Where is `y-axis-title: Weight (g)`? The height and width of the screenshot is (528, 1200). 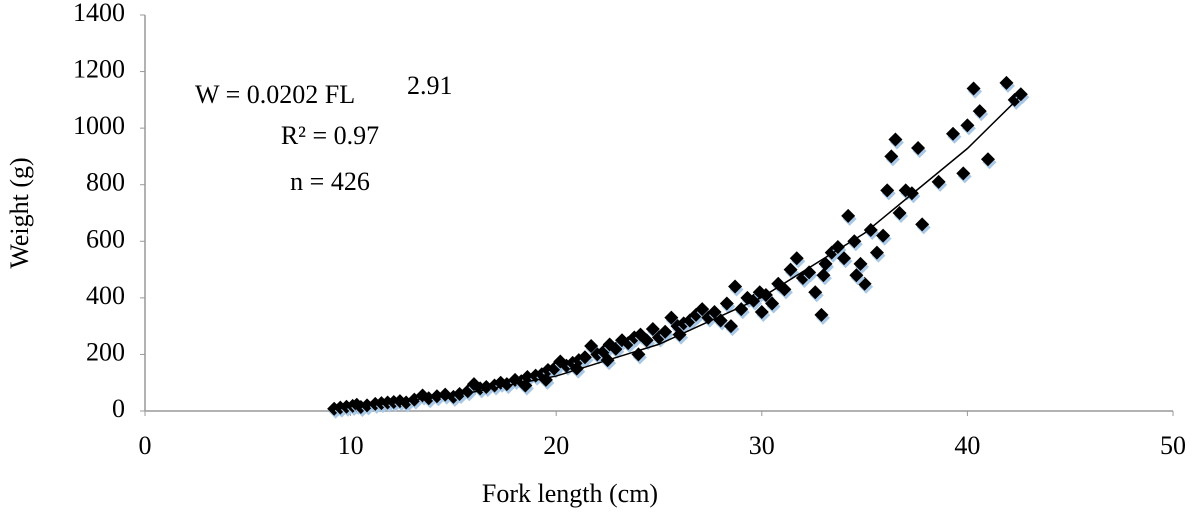 y-axis-title: Weight (g) is located at coordinates (19, 212).